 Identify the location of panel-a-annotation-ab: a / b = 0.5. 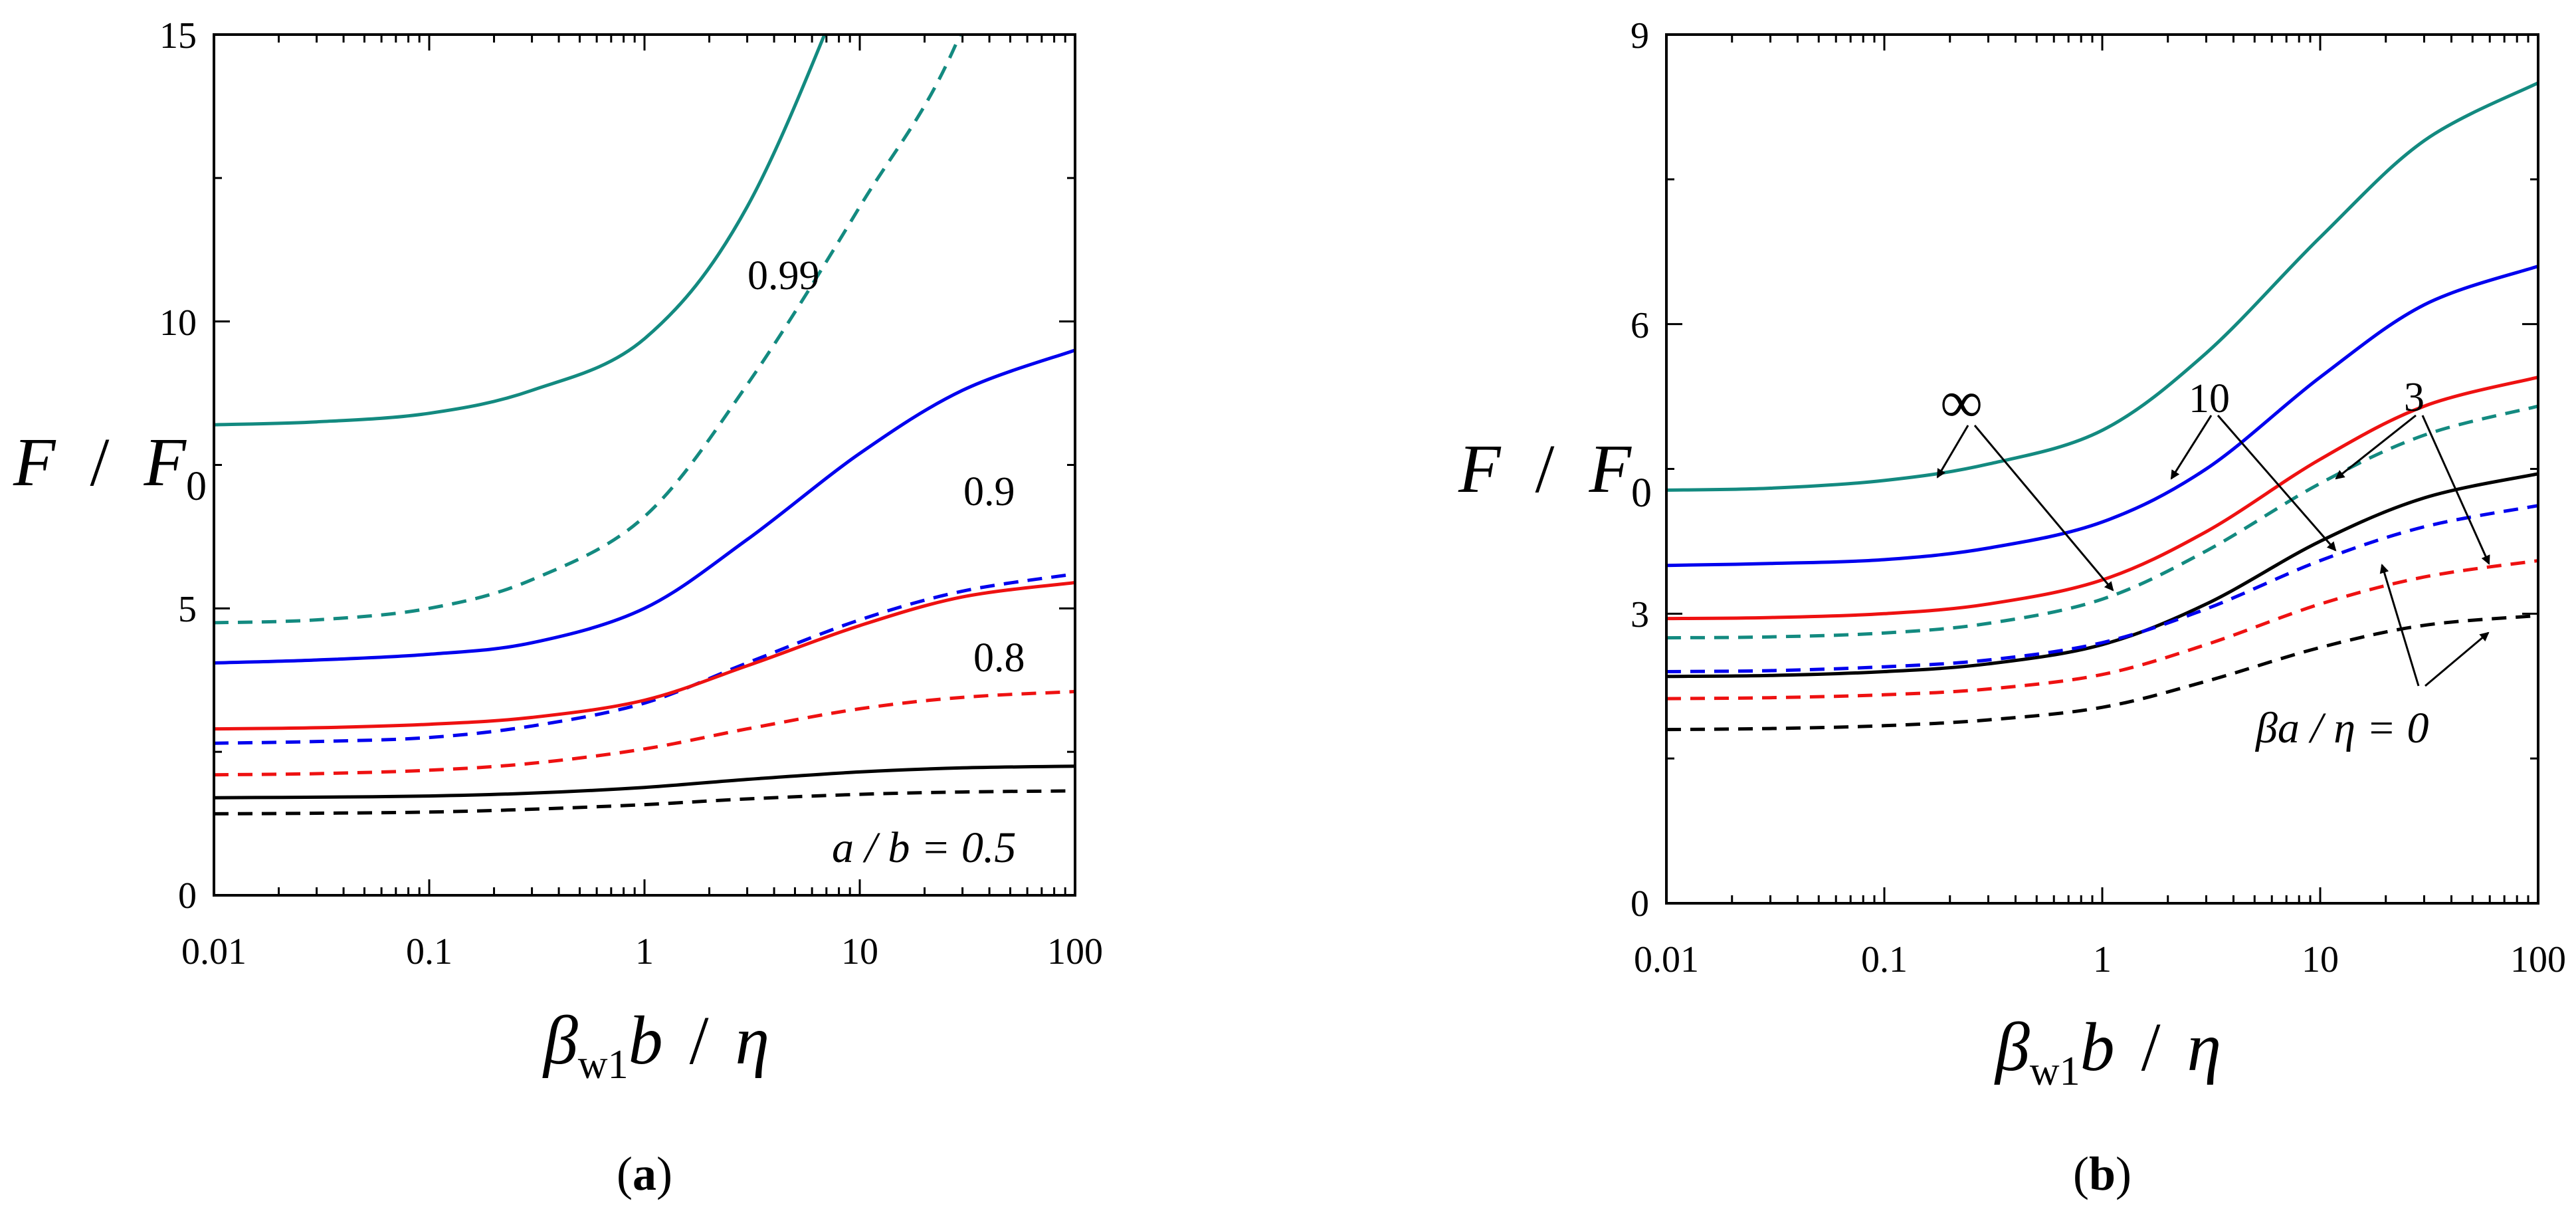
(924, 848).